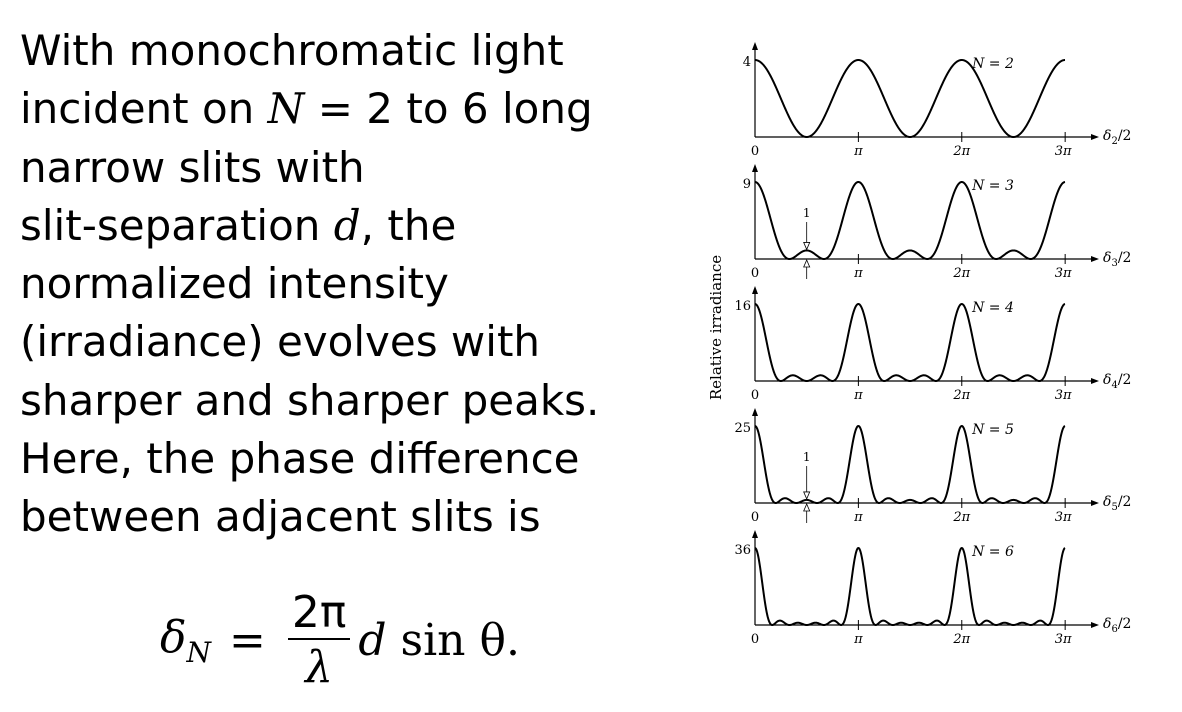 The image size is (1182, 712). What do you see at coordinates (1095, 259) in the screenshot?
I see `x-axis-arrow-n3` at bounding box center [1095, 259].